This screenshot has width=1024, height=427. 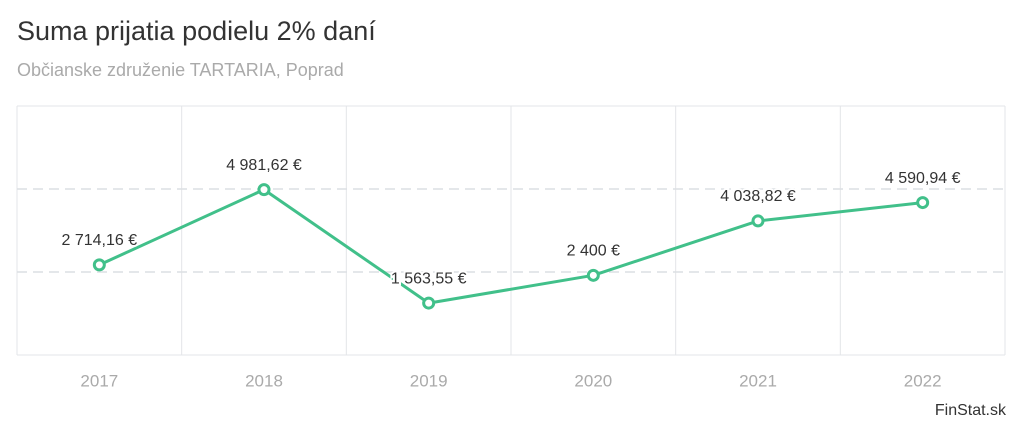 What do you see at coordinates (180, 70) in the screenshot?
I see `chart-subtitle: Občianske združenie TARTARIA, Poprad` at bounding box center [180, 70].